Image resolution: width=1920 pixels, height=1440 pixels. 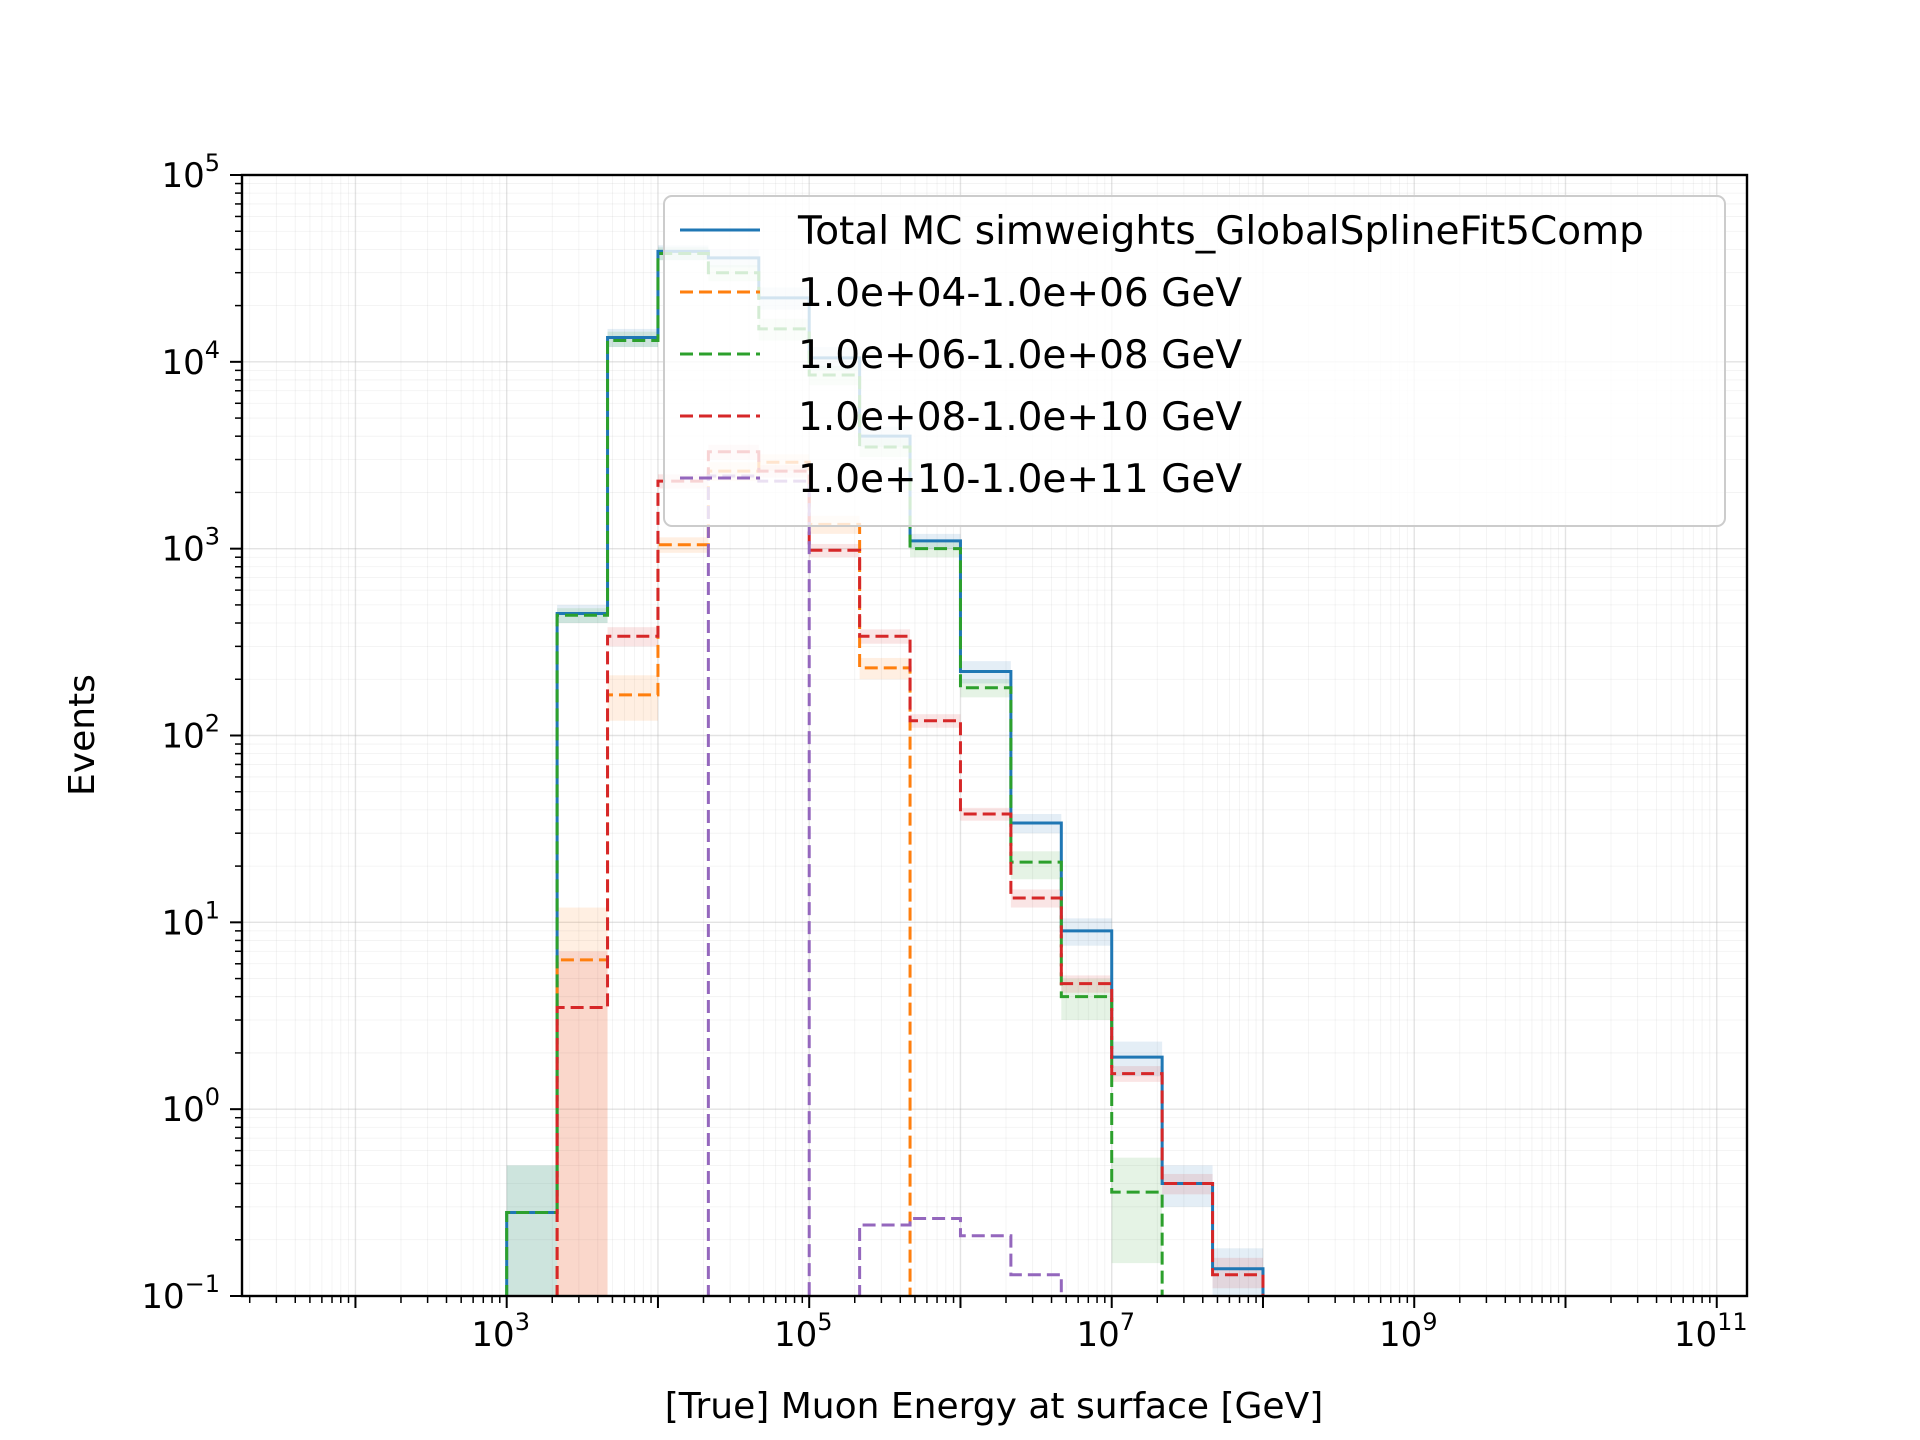 I want to click on svg-text: 10⁵, so click(x=190, y=172).